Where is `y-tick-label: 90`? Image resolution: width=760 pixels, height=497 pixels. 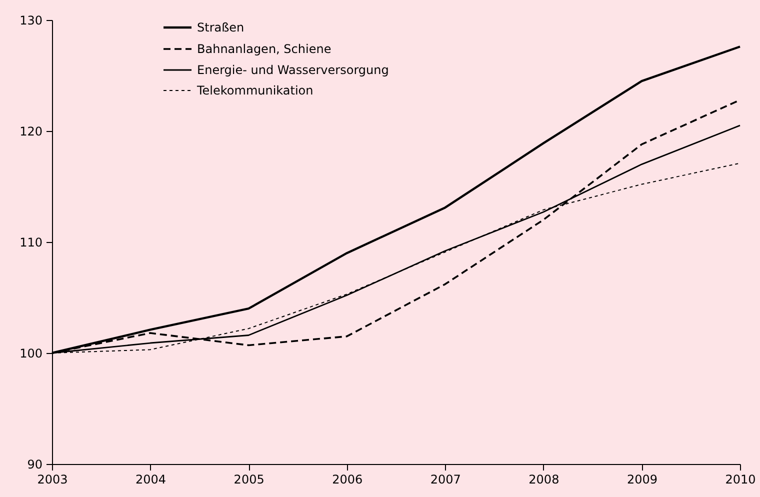 y-tick-label: 90 is located at coordinates (34, 465).